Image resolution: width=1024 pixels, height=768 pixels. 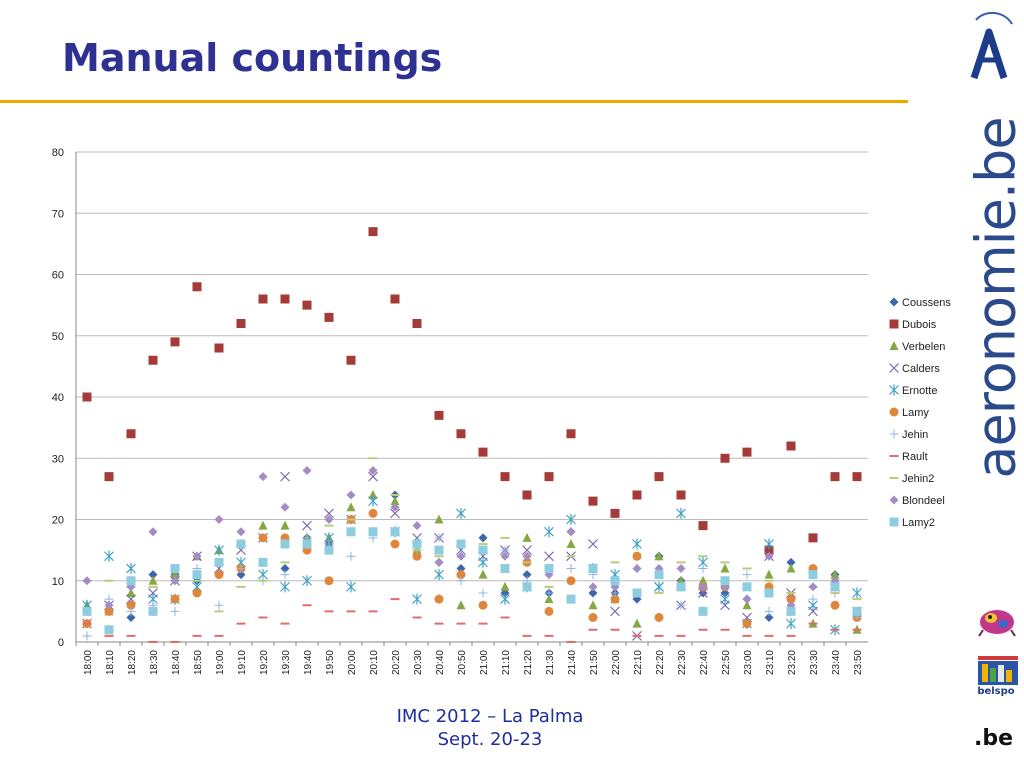 I want to click on legend-label-rault: Rault, so click(x=915, y=457).